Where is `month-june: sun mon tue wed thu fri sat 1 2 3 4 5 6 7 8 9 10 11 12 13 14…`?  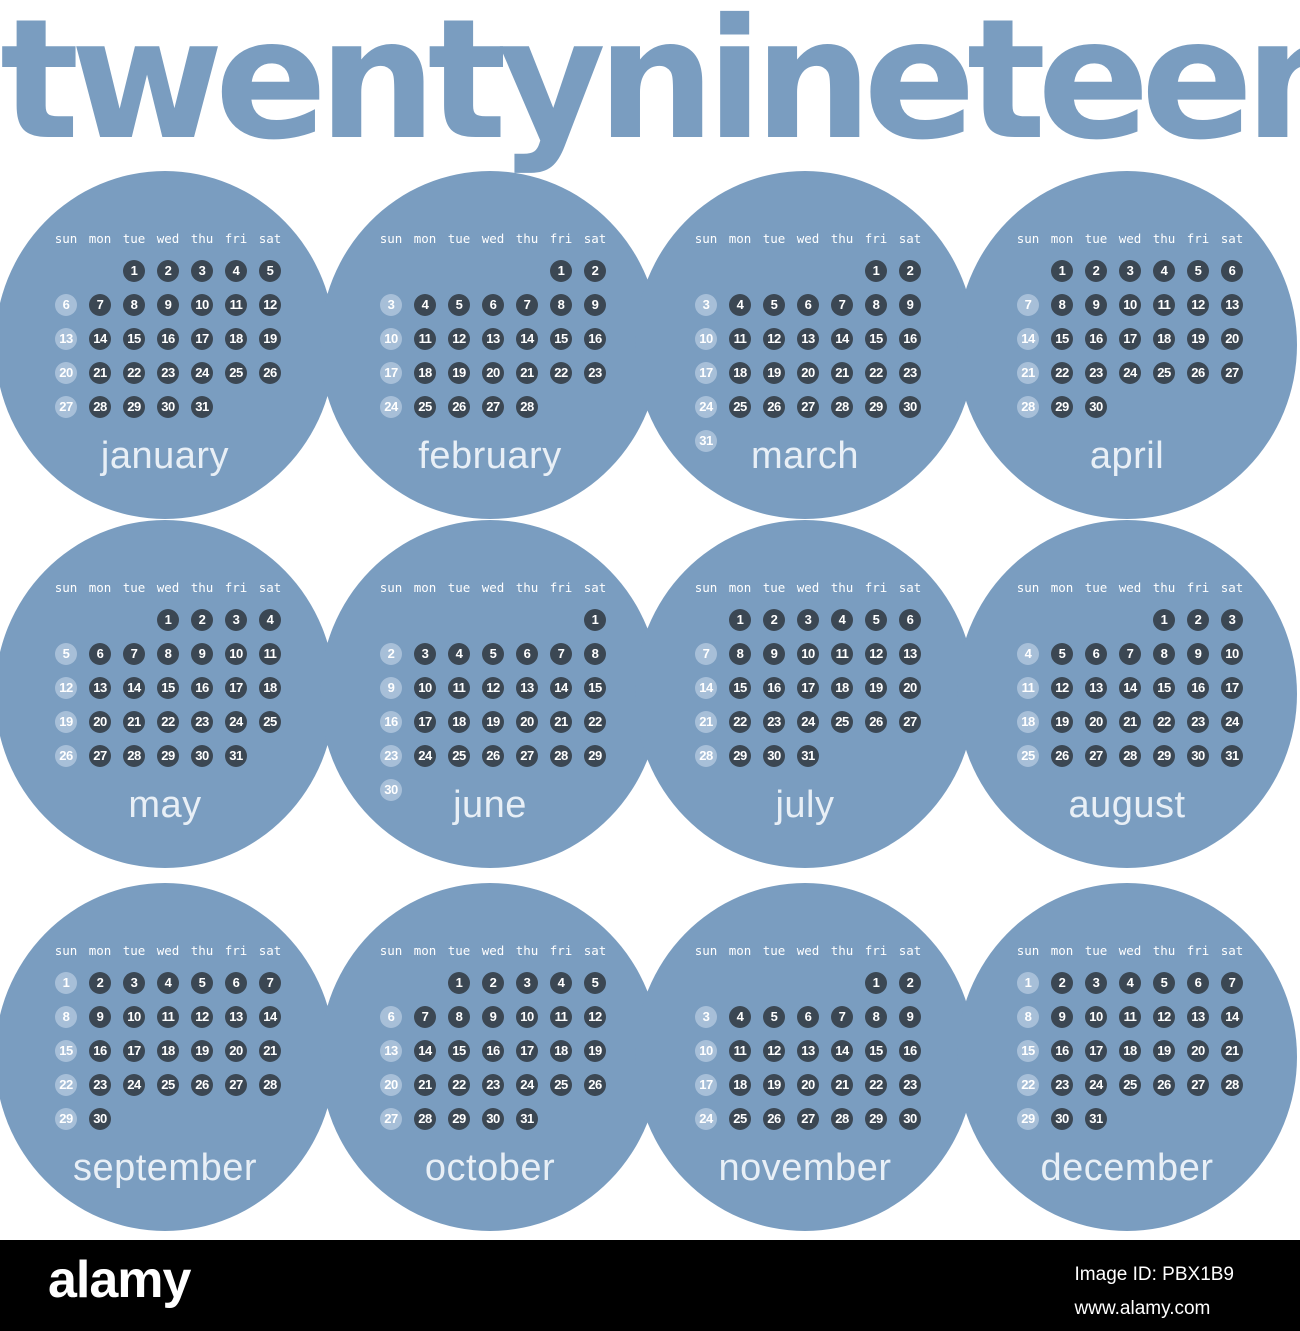 month-june: sun mon tue wed thu fri sat 1 2 3 4 5 6 7 8 9 10 11 12 13 14… is located at coordinates (490, 694).